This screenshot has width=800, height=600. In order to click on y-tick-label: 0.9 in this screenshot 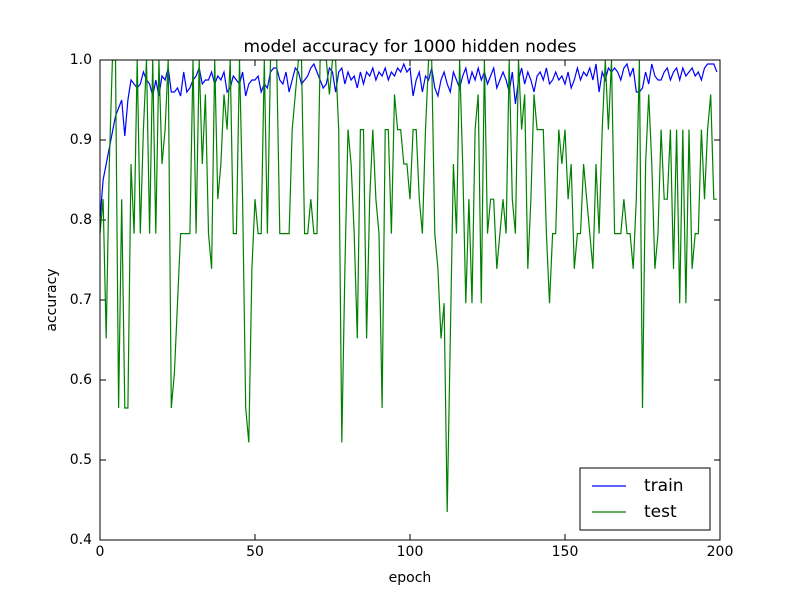, I will do `click(81, 140)`.